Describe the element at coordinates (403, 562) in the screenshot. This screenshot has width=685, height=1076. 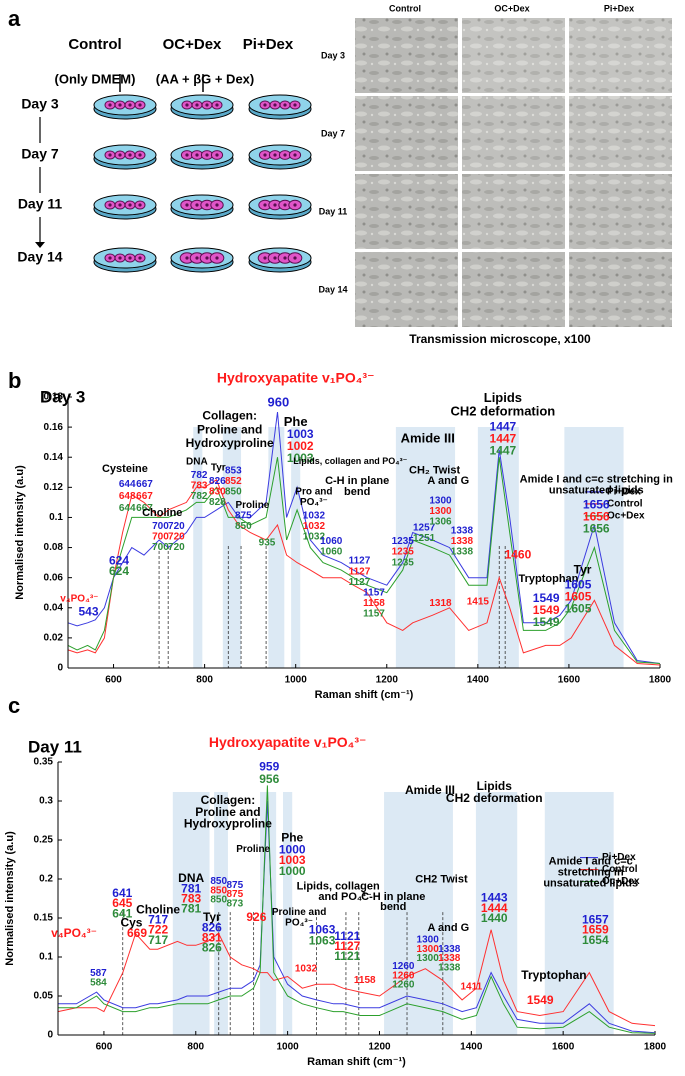
I see `annotation: 1235` at that location.